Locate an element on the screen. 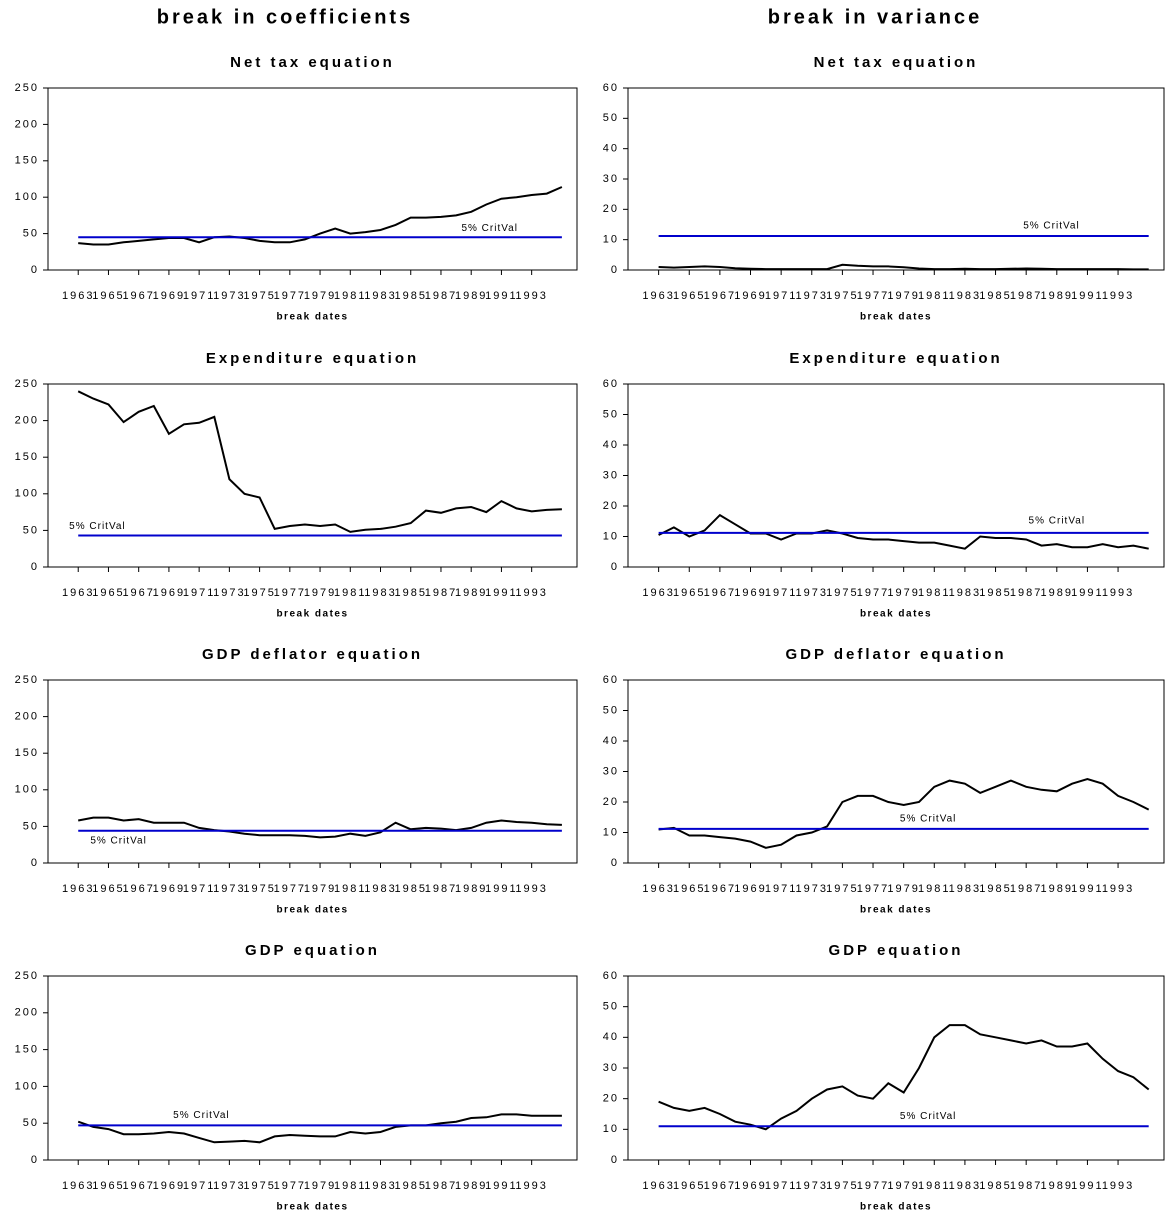  y-tick-label: 250 is located at coordinates (27, 384).